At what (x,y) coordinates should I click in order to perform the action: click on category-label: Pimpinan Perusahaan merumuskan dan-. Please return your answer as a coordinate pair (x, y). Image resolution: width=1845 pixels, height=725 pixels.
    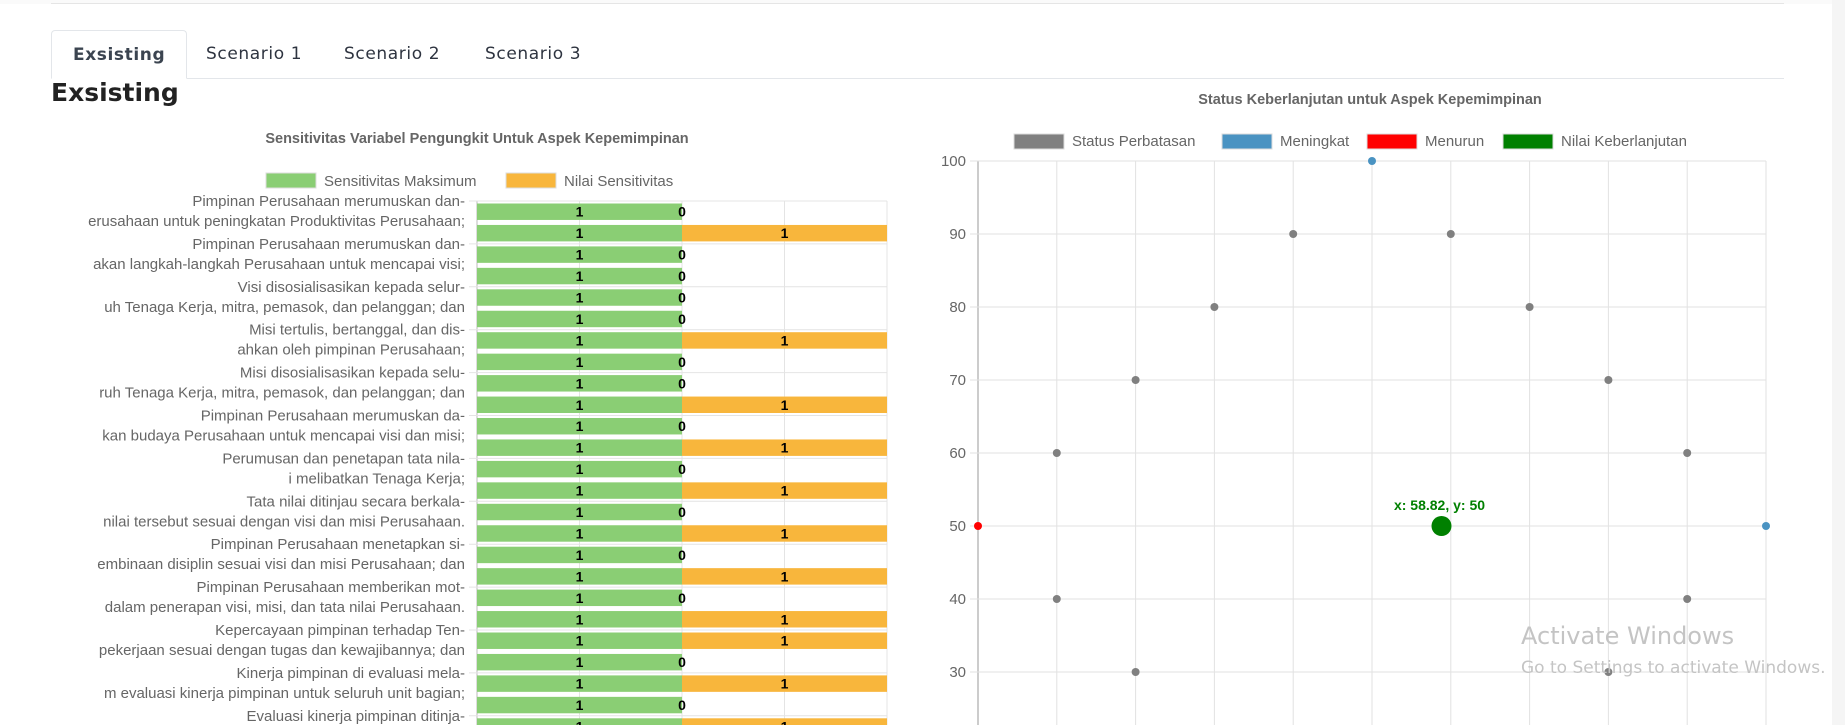
    Looking at the image, I should click on (328, 244).